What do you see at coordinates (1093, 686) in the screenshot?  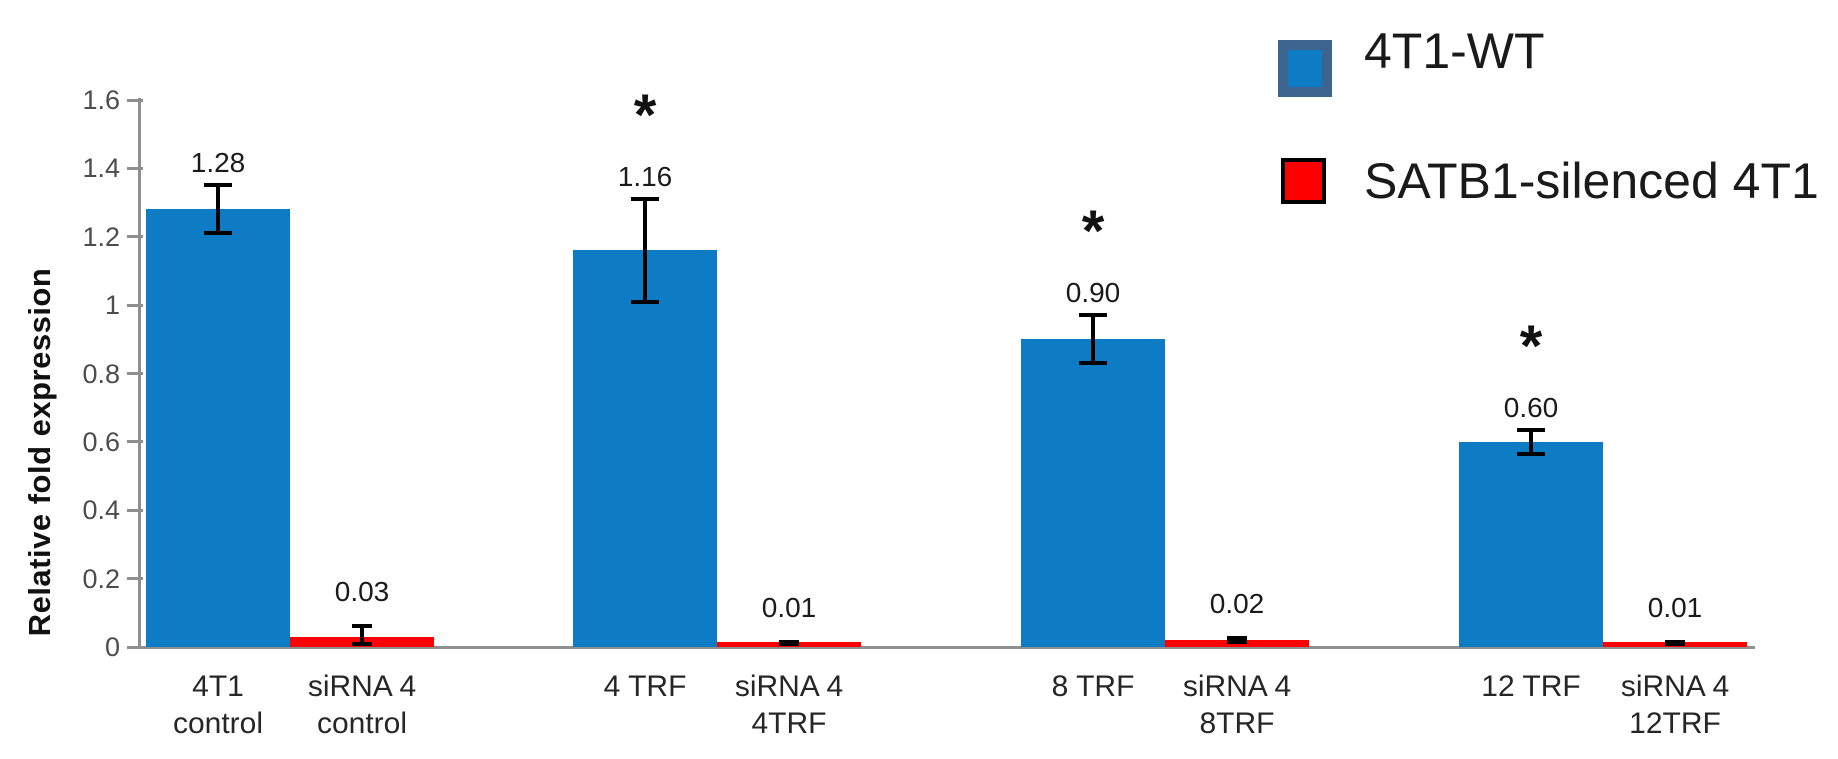 I see `x-category-label: 8 TRF` at bounding box center [1093, 686].